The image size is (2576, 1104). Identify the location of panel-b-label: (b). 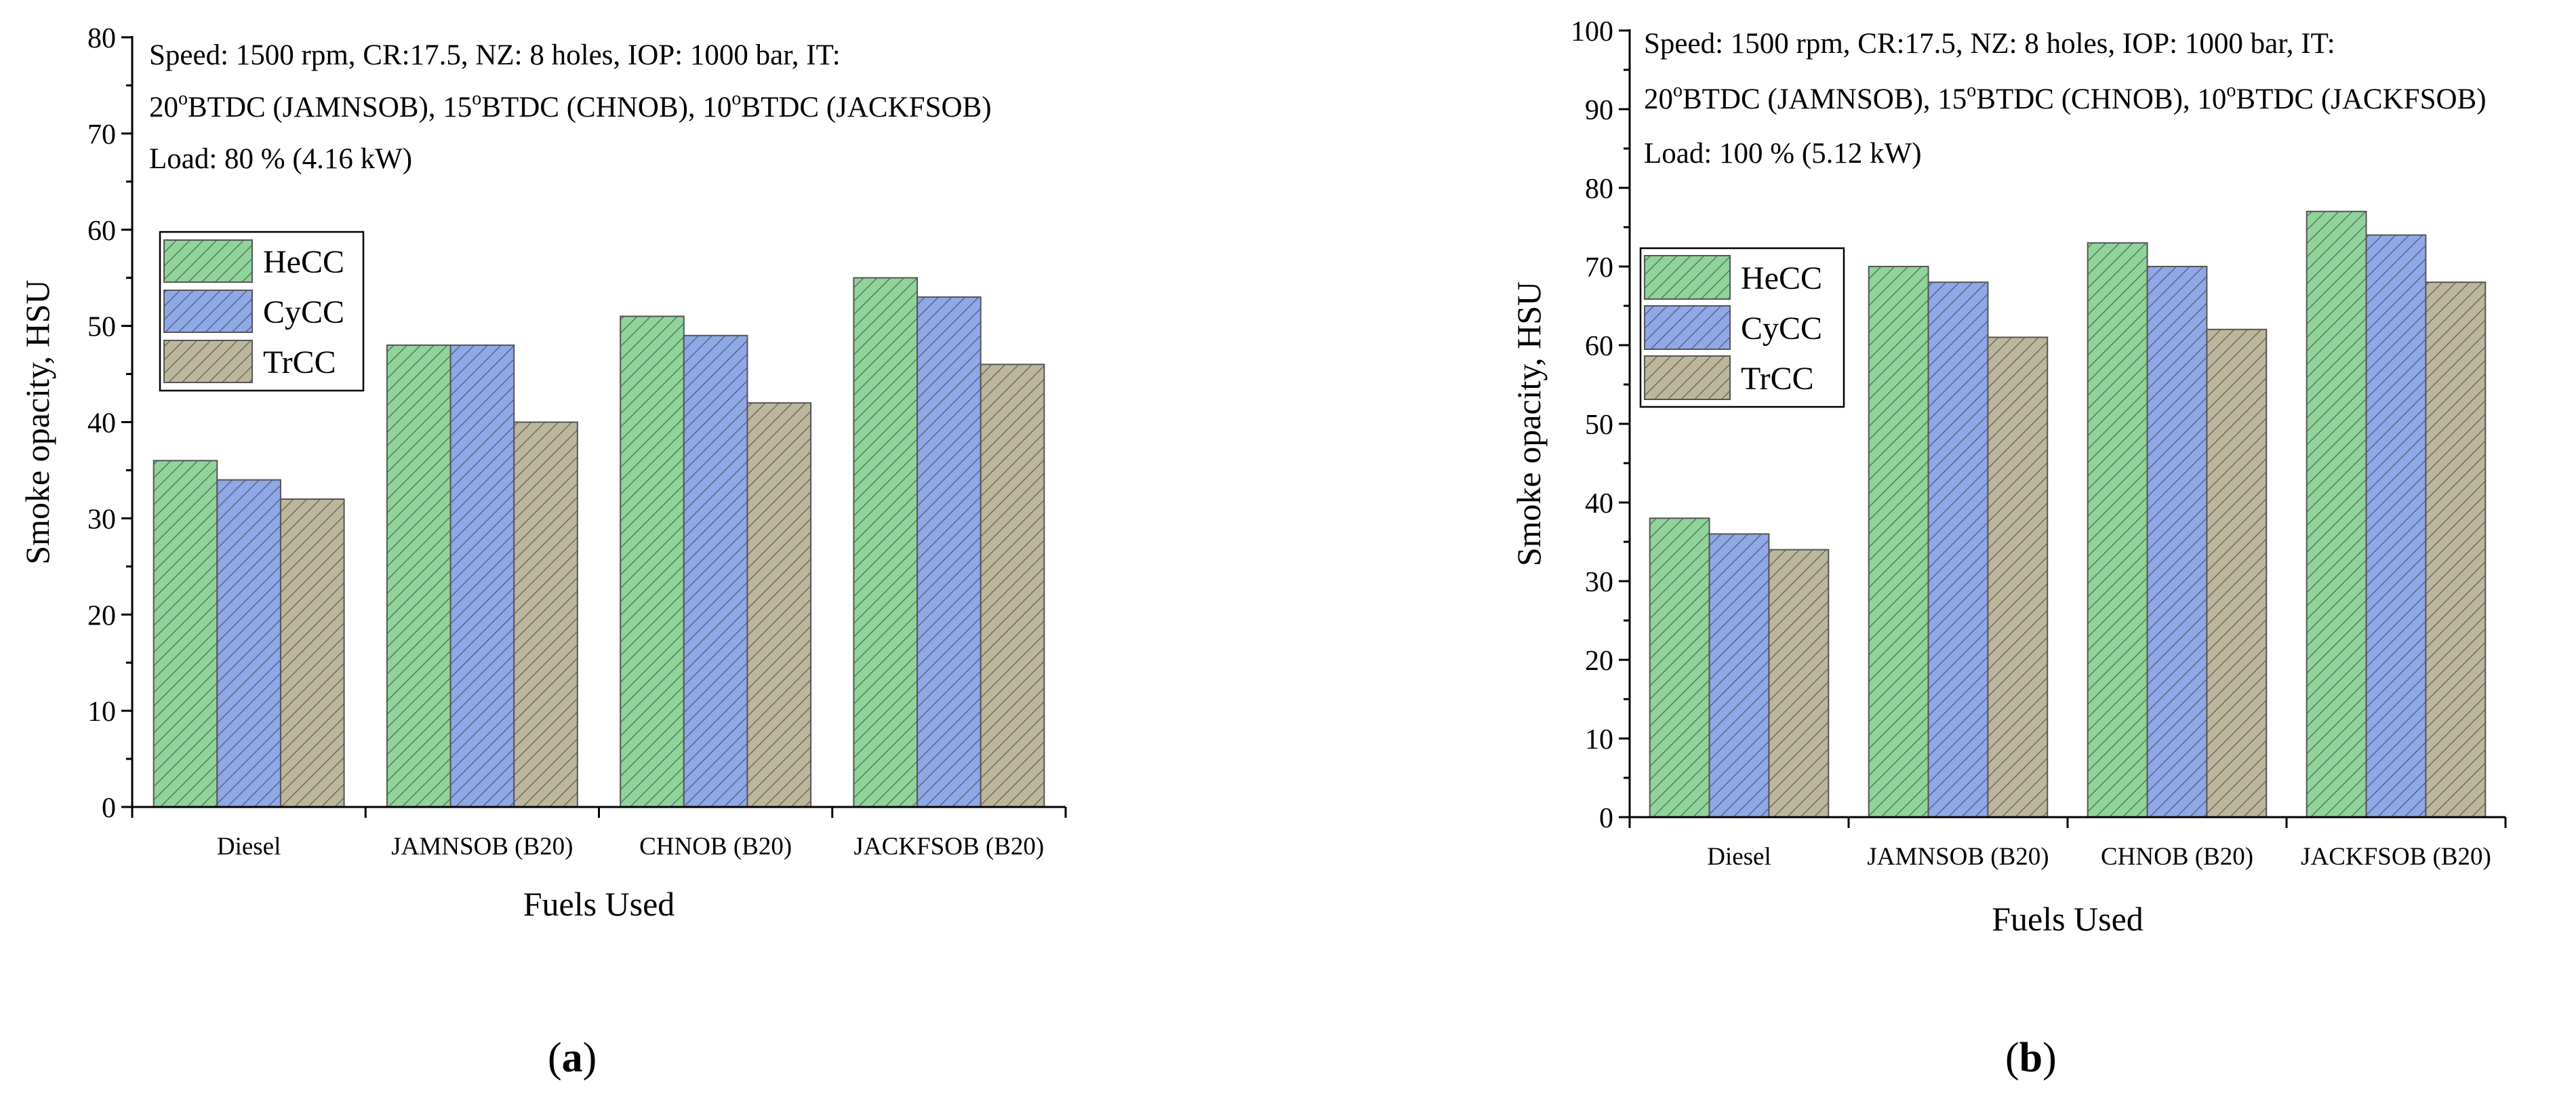
(2031, 1058).